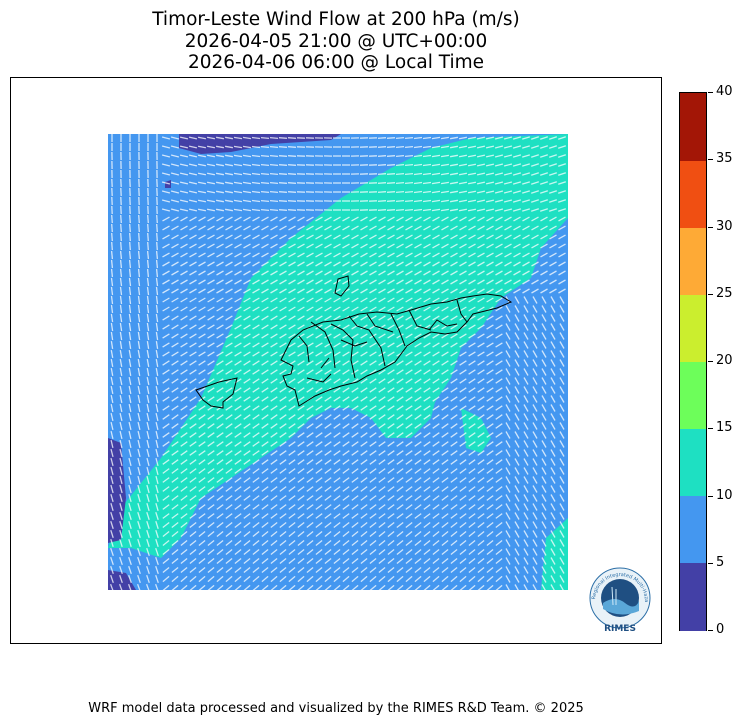 Image resolution: width=743 pixels, height=727 pixels. What do you see at coordinates (724, 495) in the screenshot?
I see `colorbar-tick-label: 10` at bounding box center [724, 495].